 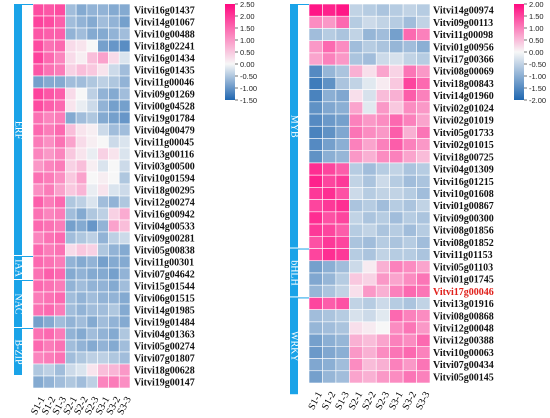 What do you see at coordinates (463, 84) in the screenshot?
I see `gene-label: Vitvi18g00843` at bounding box center [463, 84].